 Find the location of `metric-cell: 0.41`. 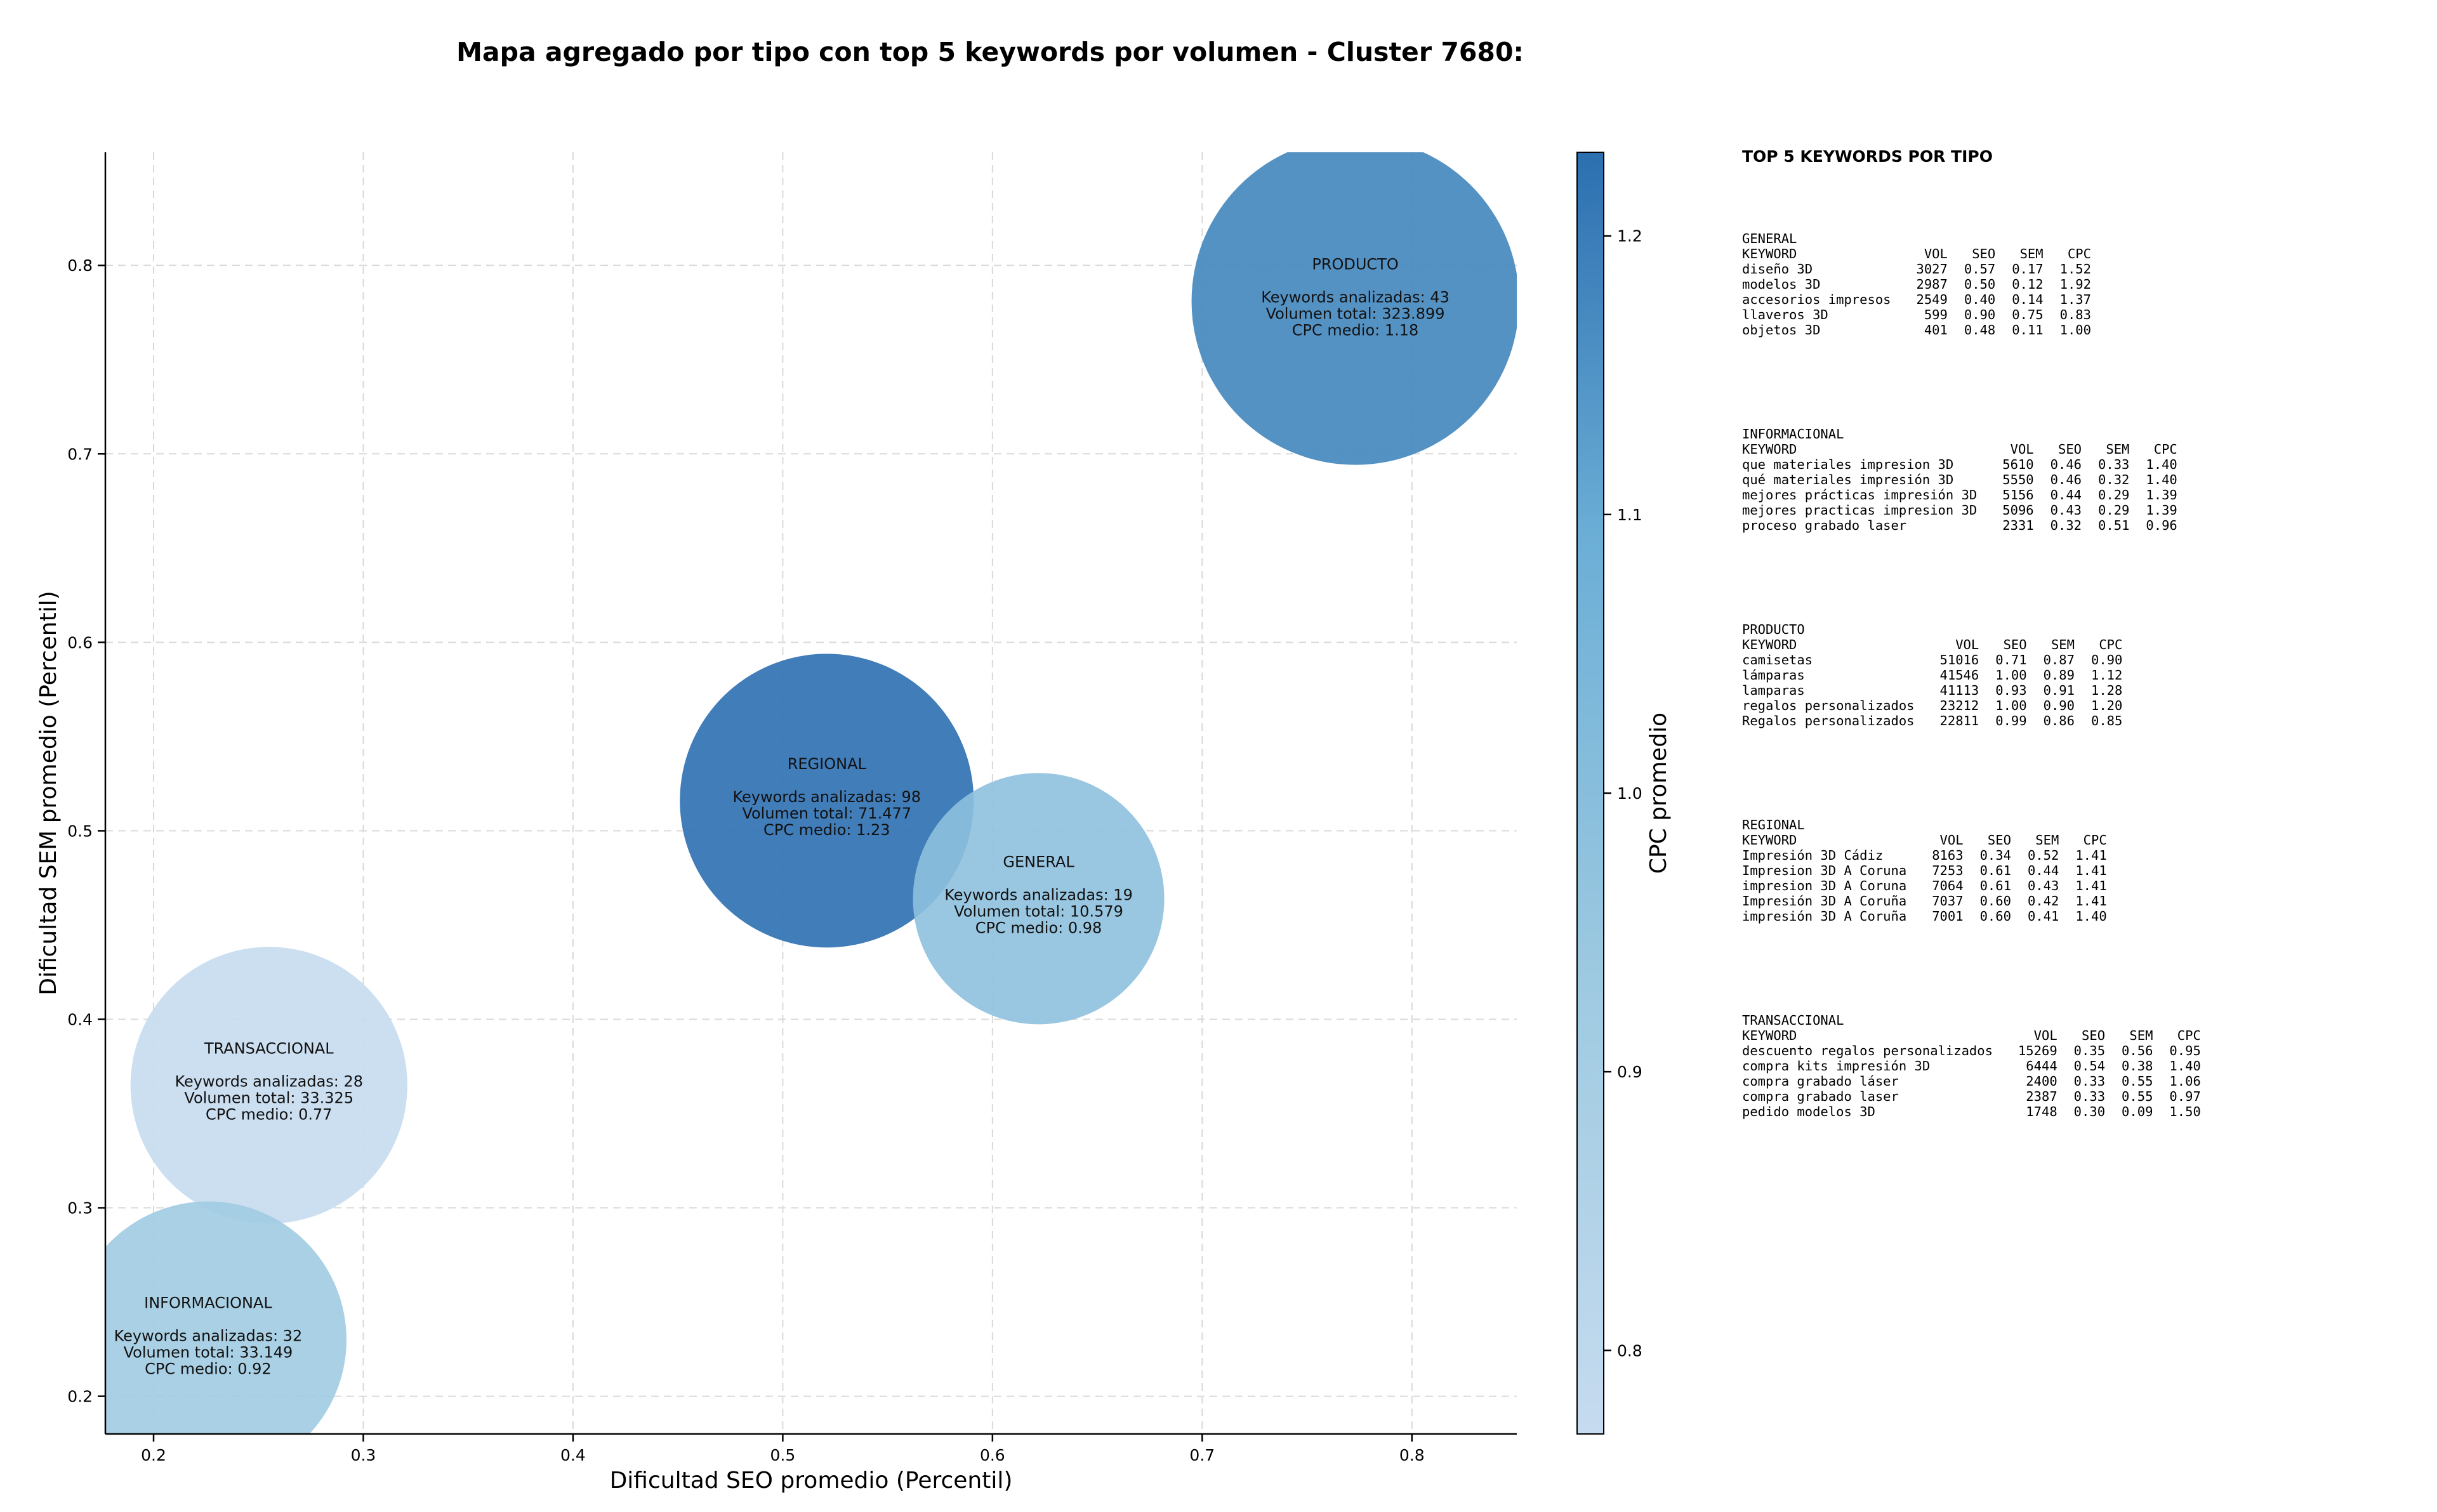

metric-cell: 0.41 is located at coordinates (2043, 917).